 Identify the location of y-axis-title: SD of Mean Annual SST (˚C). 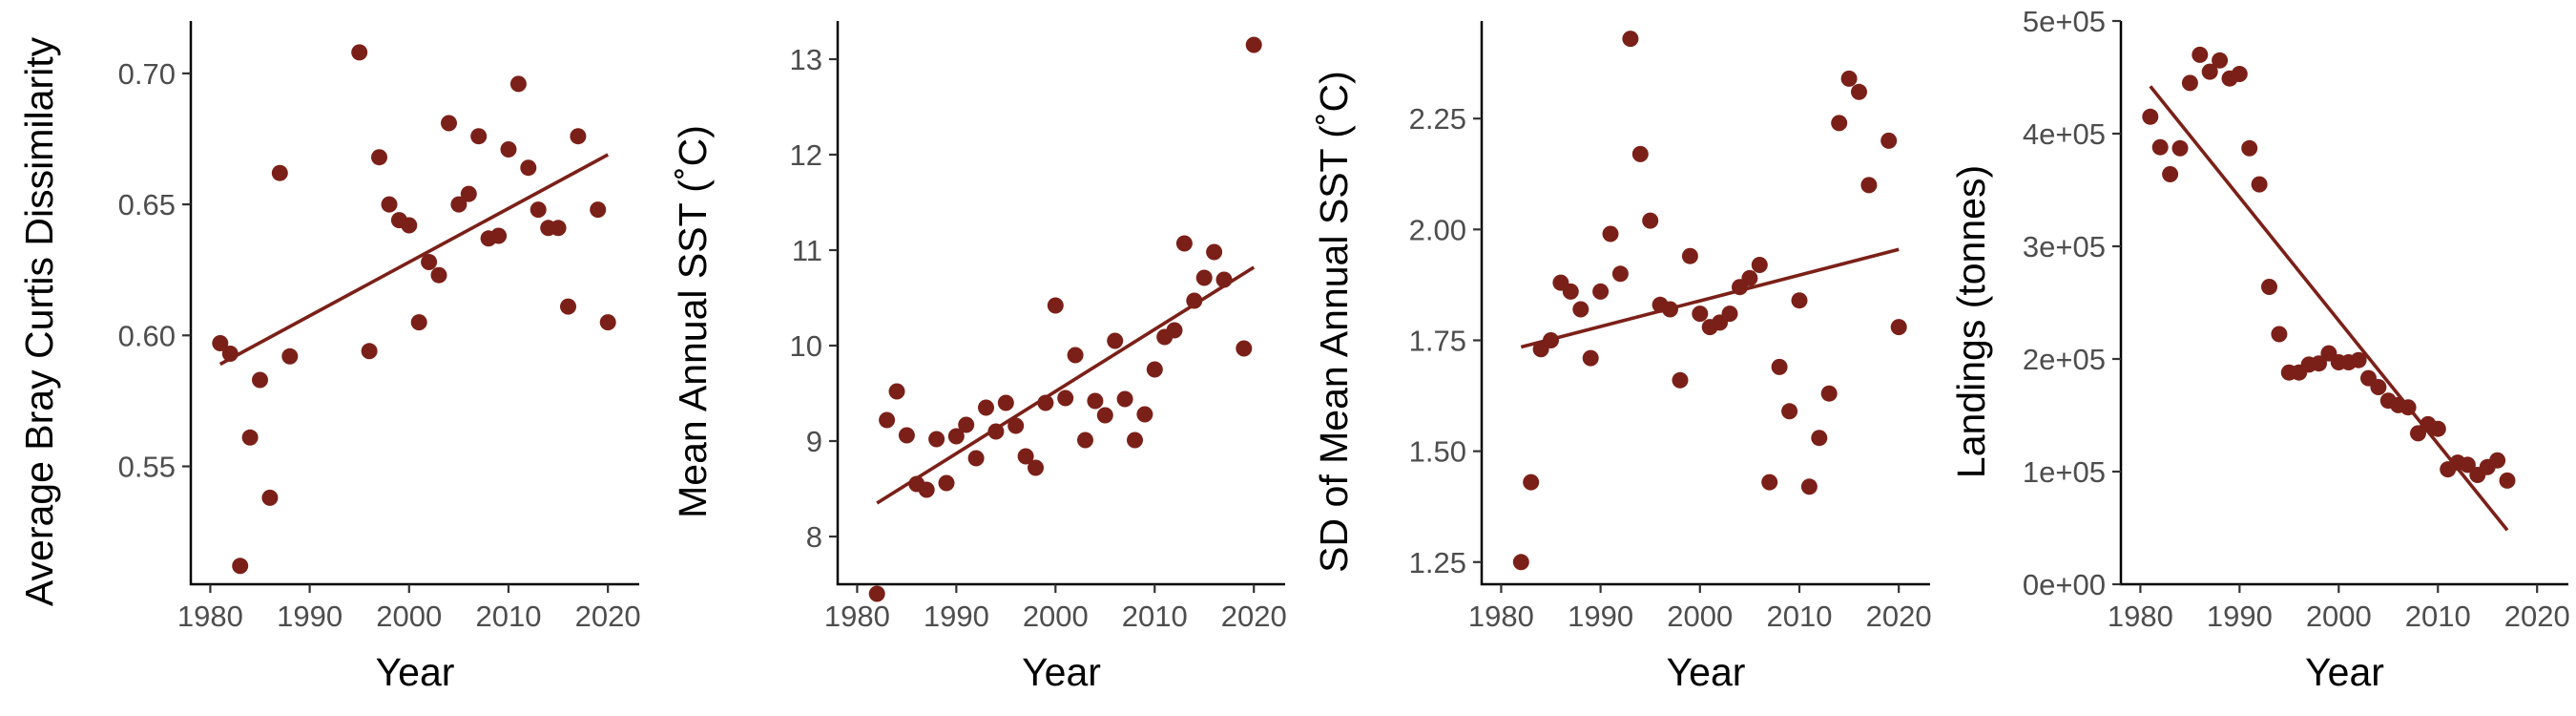
(1334, 322).